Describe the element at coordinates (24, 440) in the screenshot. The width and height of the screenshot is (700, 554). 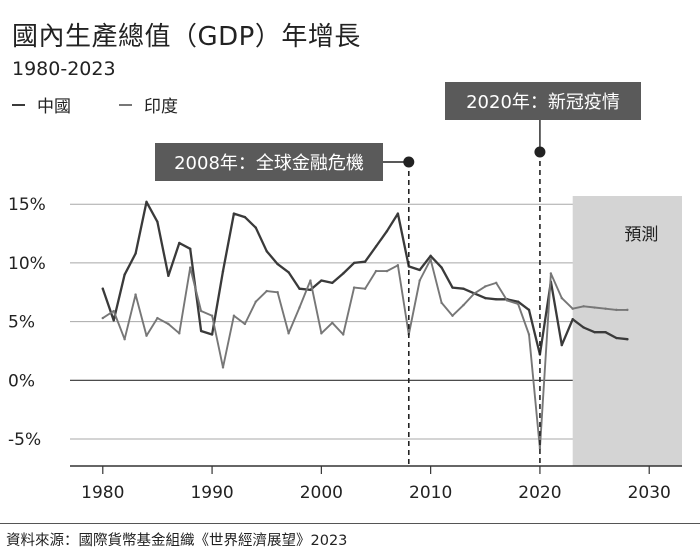
I see `y-tick-label: -5%` at that location.